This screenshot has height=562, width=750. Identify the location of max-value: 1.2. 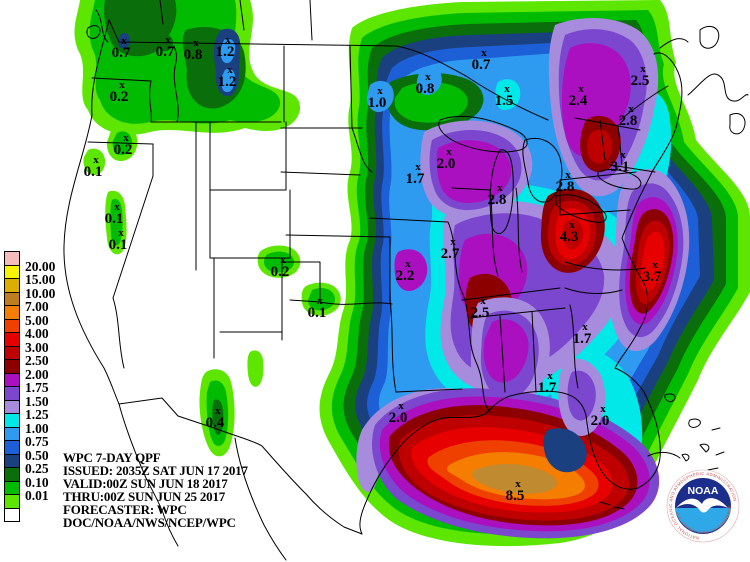
(225, 52).